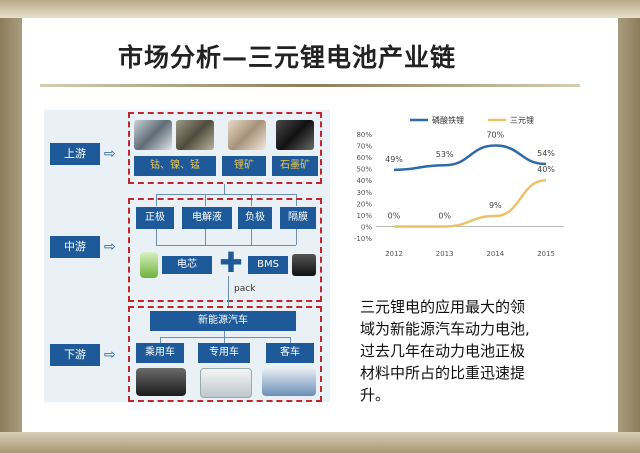 The width and height of the screenshot is (640, 453). What do you see at coordinates (244, 166) in the screenshot?
I see `material-lithium: 锂矿` at bounding box center [244, 166].